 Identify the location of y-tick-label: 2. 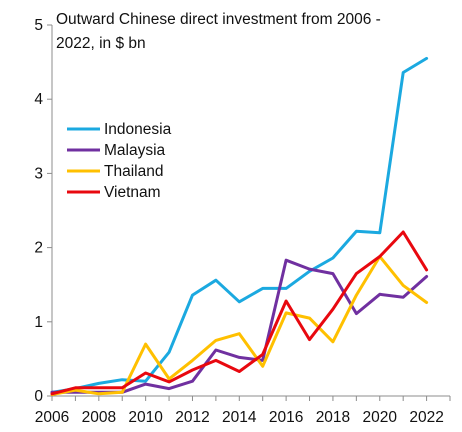
(38, 248).